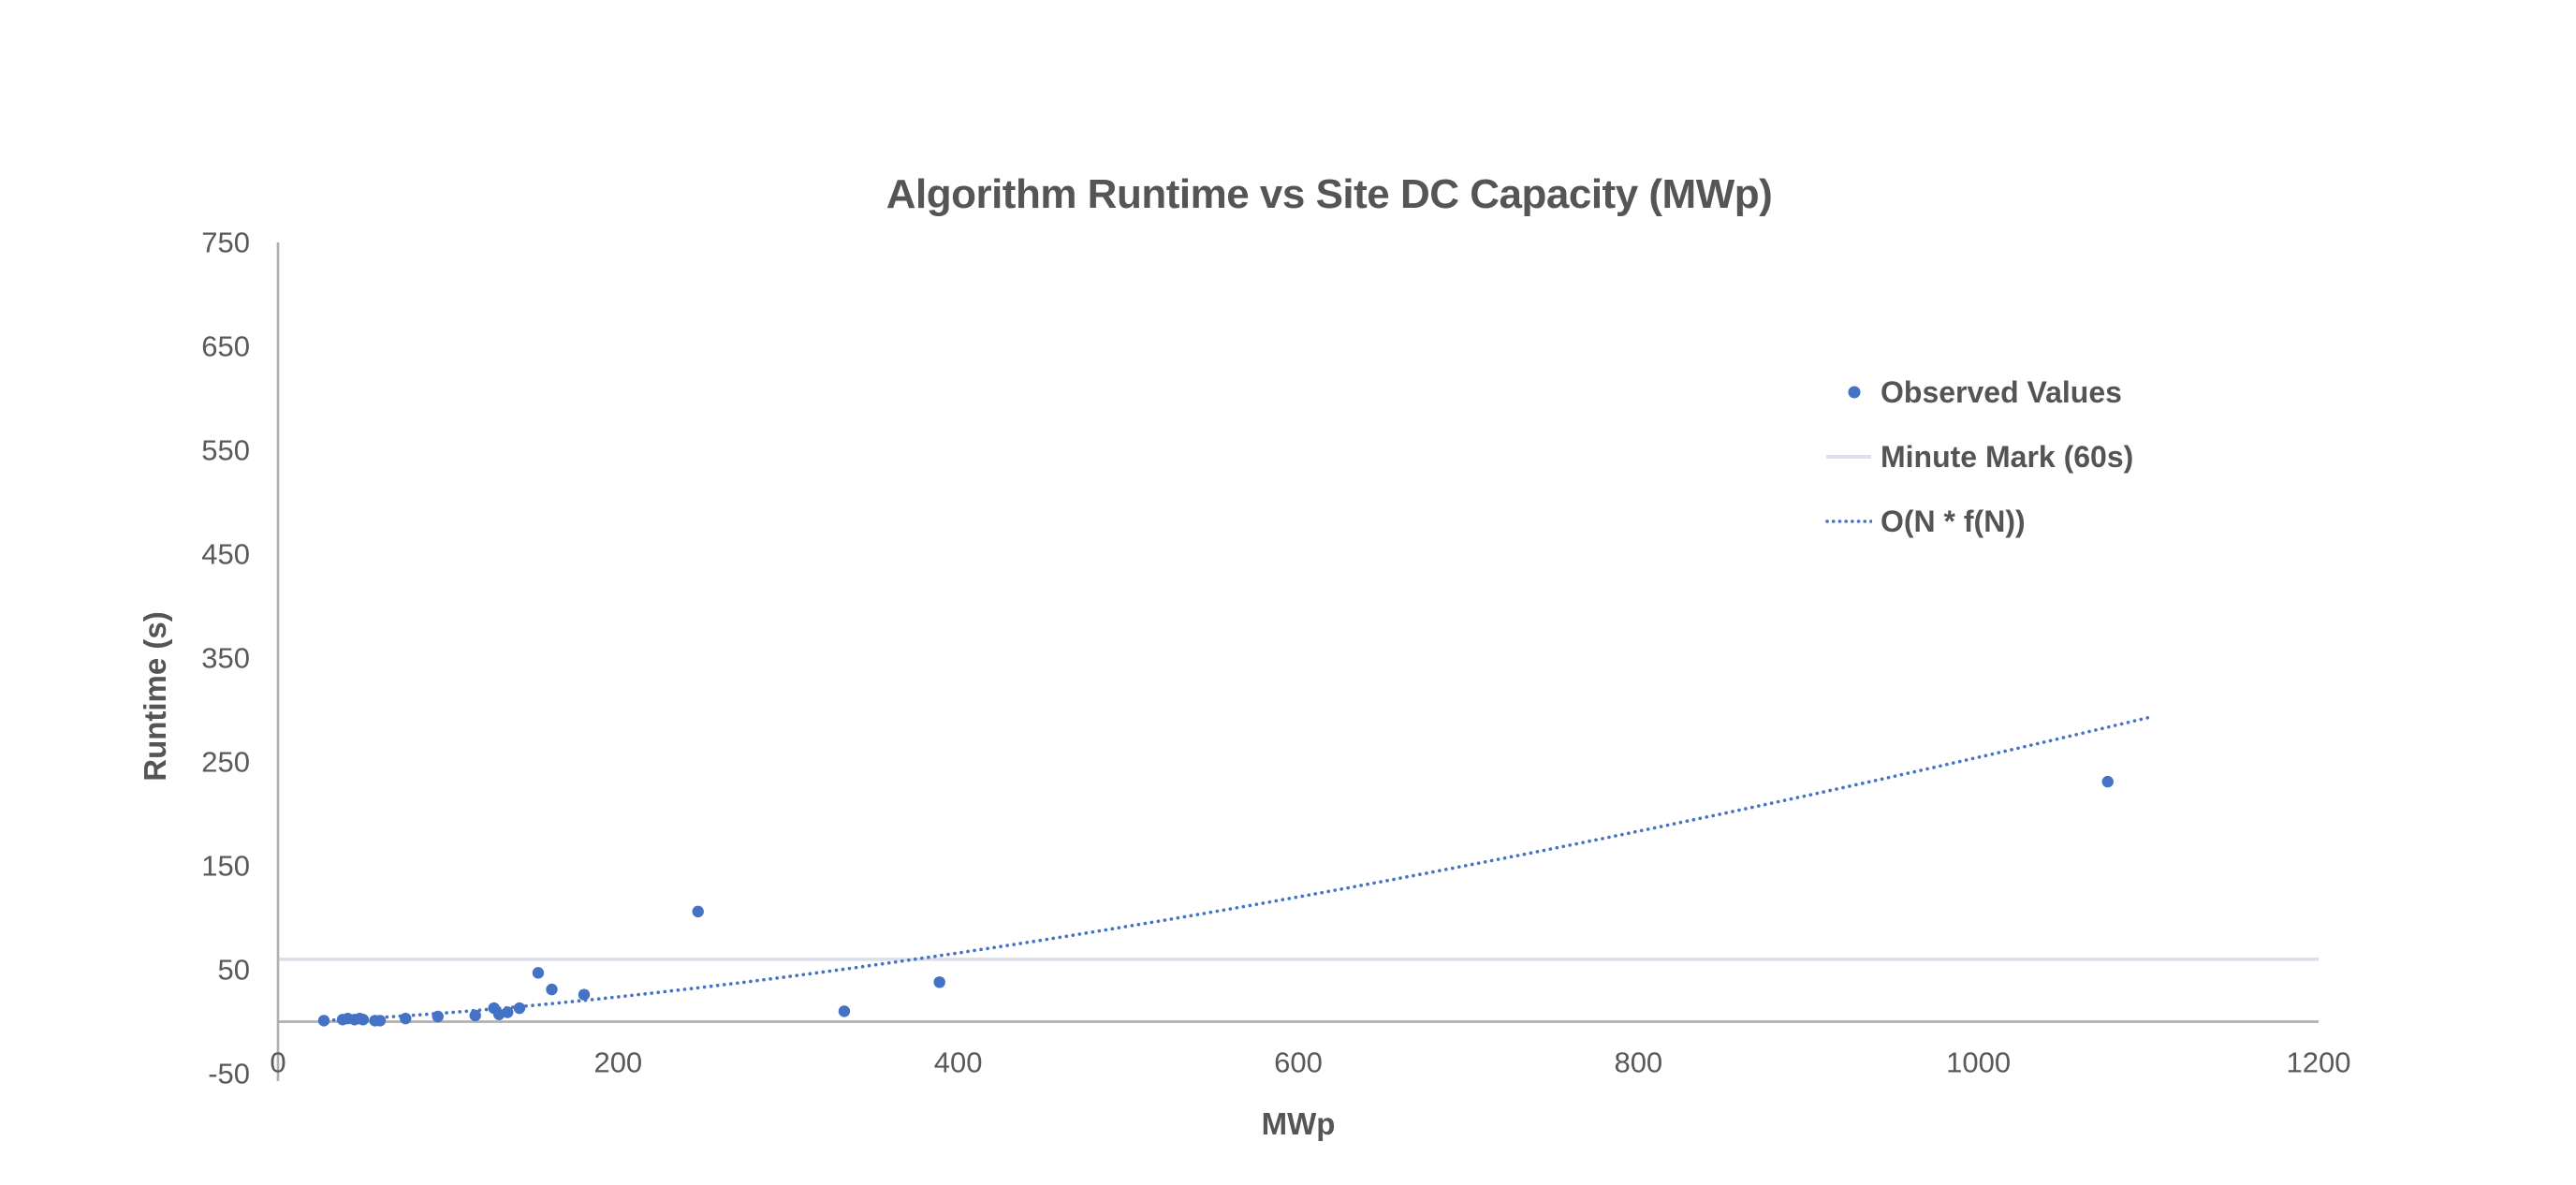 Image resolution: width=2576 pixels, height=1185 pixels. I want to click on y-tick-label: 750, so click(226, 243).